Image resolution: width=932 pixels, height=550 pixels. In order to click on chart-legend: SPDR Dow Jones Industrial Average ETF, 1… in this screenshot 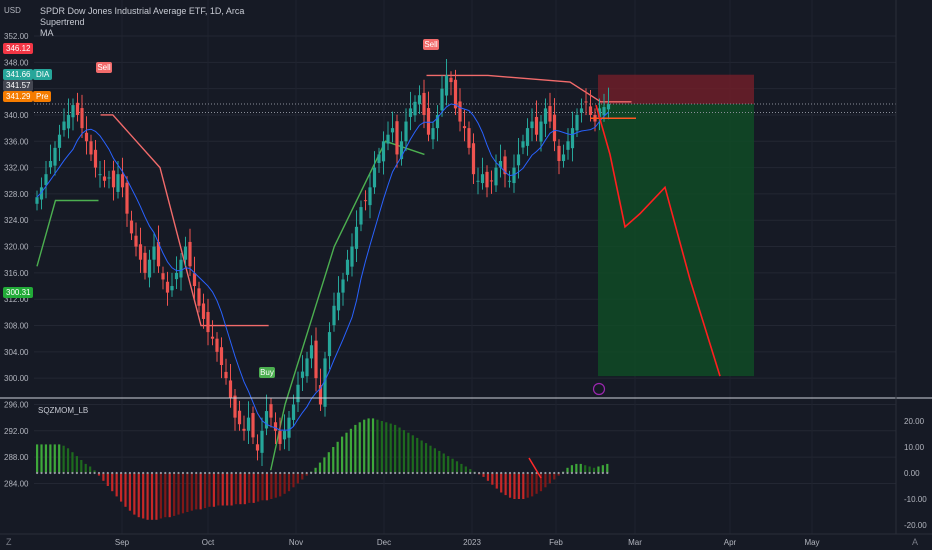, I will do `click(142, 22)`.